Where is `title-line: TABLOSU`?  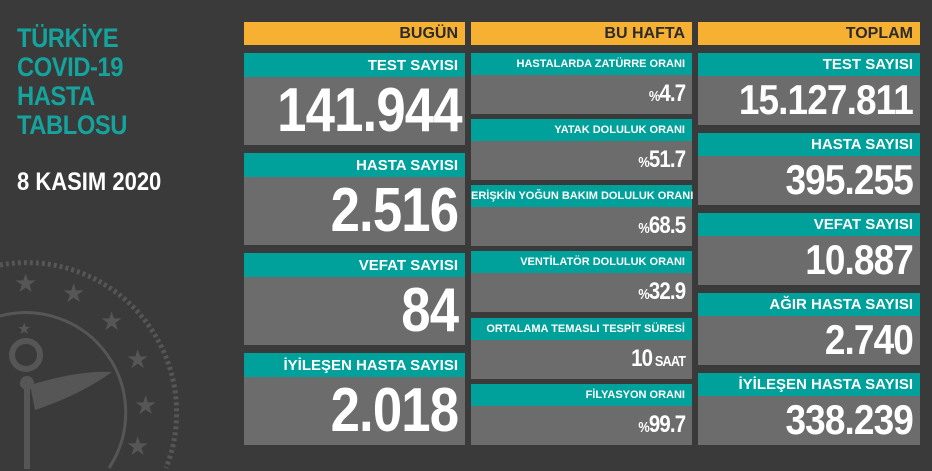
title-line: TABLOSU is located at coordinates (72, 125).